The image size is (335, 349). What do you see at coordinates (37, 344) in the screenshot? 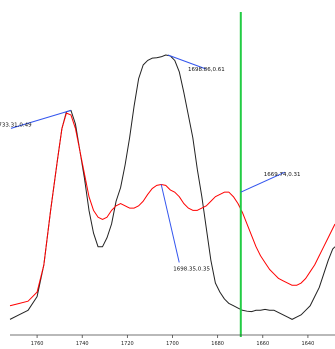
I see `x-tick-label-1760: 1760` at bounding box center [37, 344].